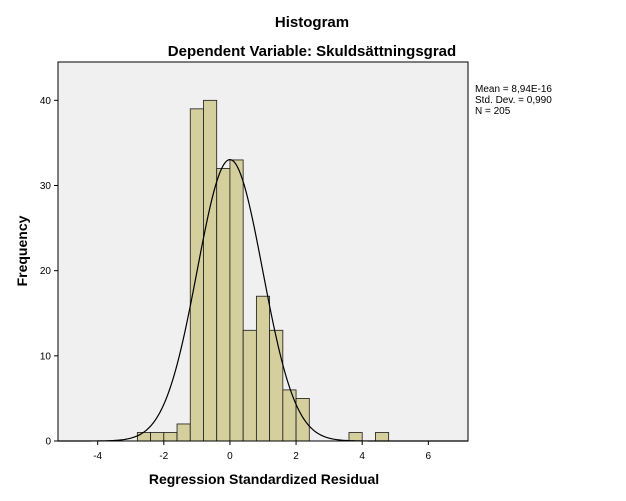 The width and height of the screenshot is (626, 501). Describe the element at coordinates (493, 111) in the screenshot. I see `stats-n: N = 205` at that location.